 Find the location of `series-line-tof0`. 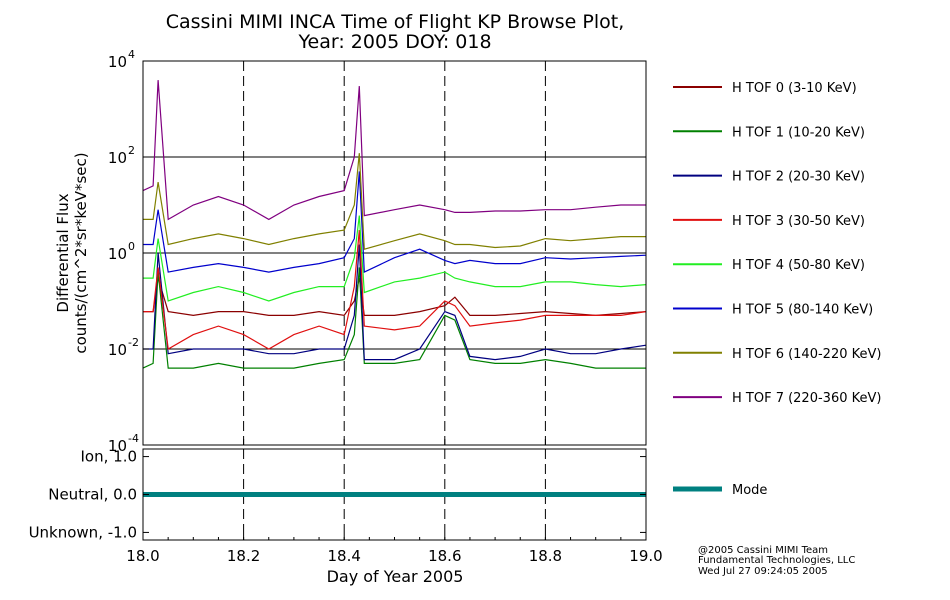

series-line-tof0 is located at coordinates (395, 297).